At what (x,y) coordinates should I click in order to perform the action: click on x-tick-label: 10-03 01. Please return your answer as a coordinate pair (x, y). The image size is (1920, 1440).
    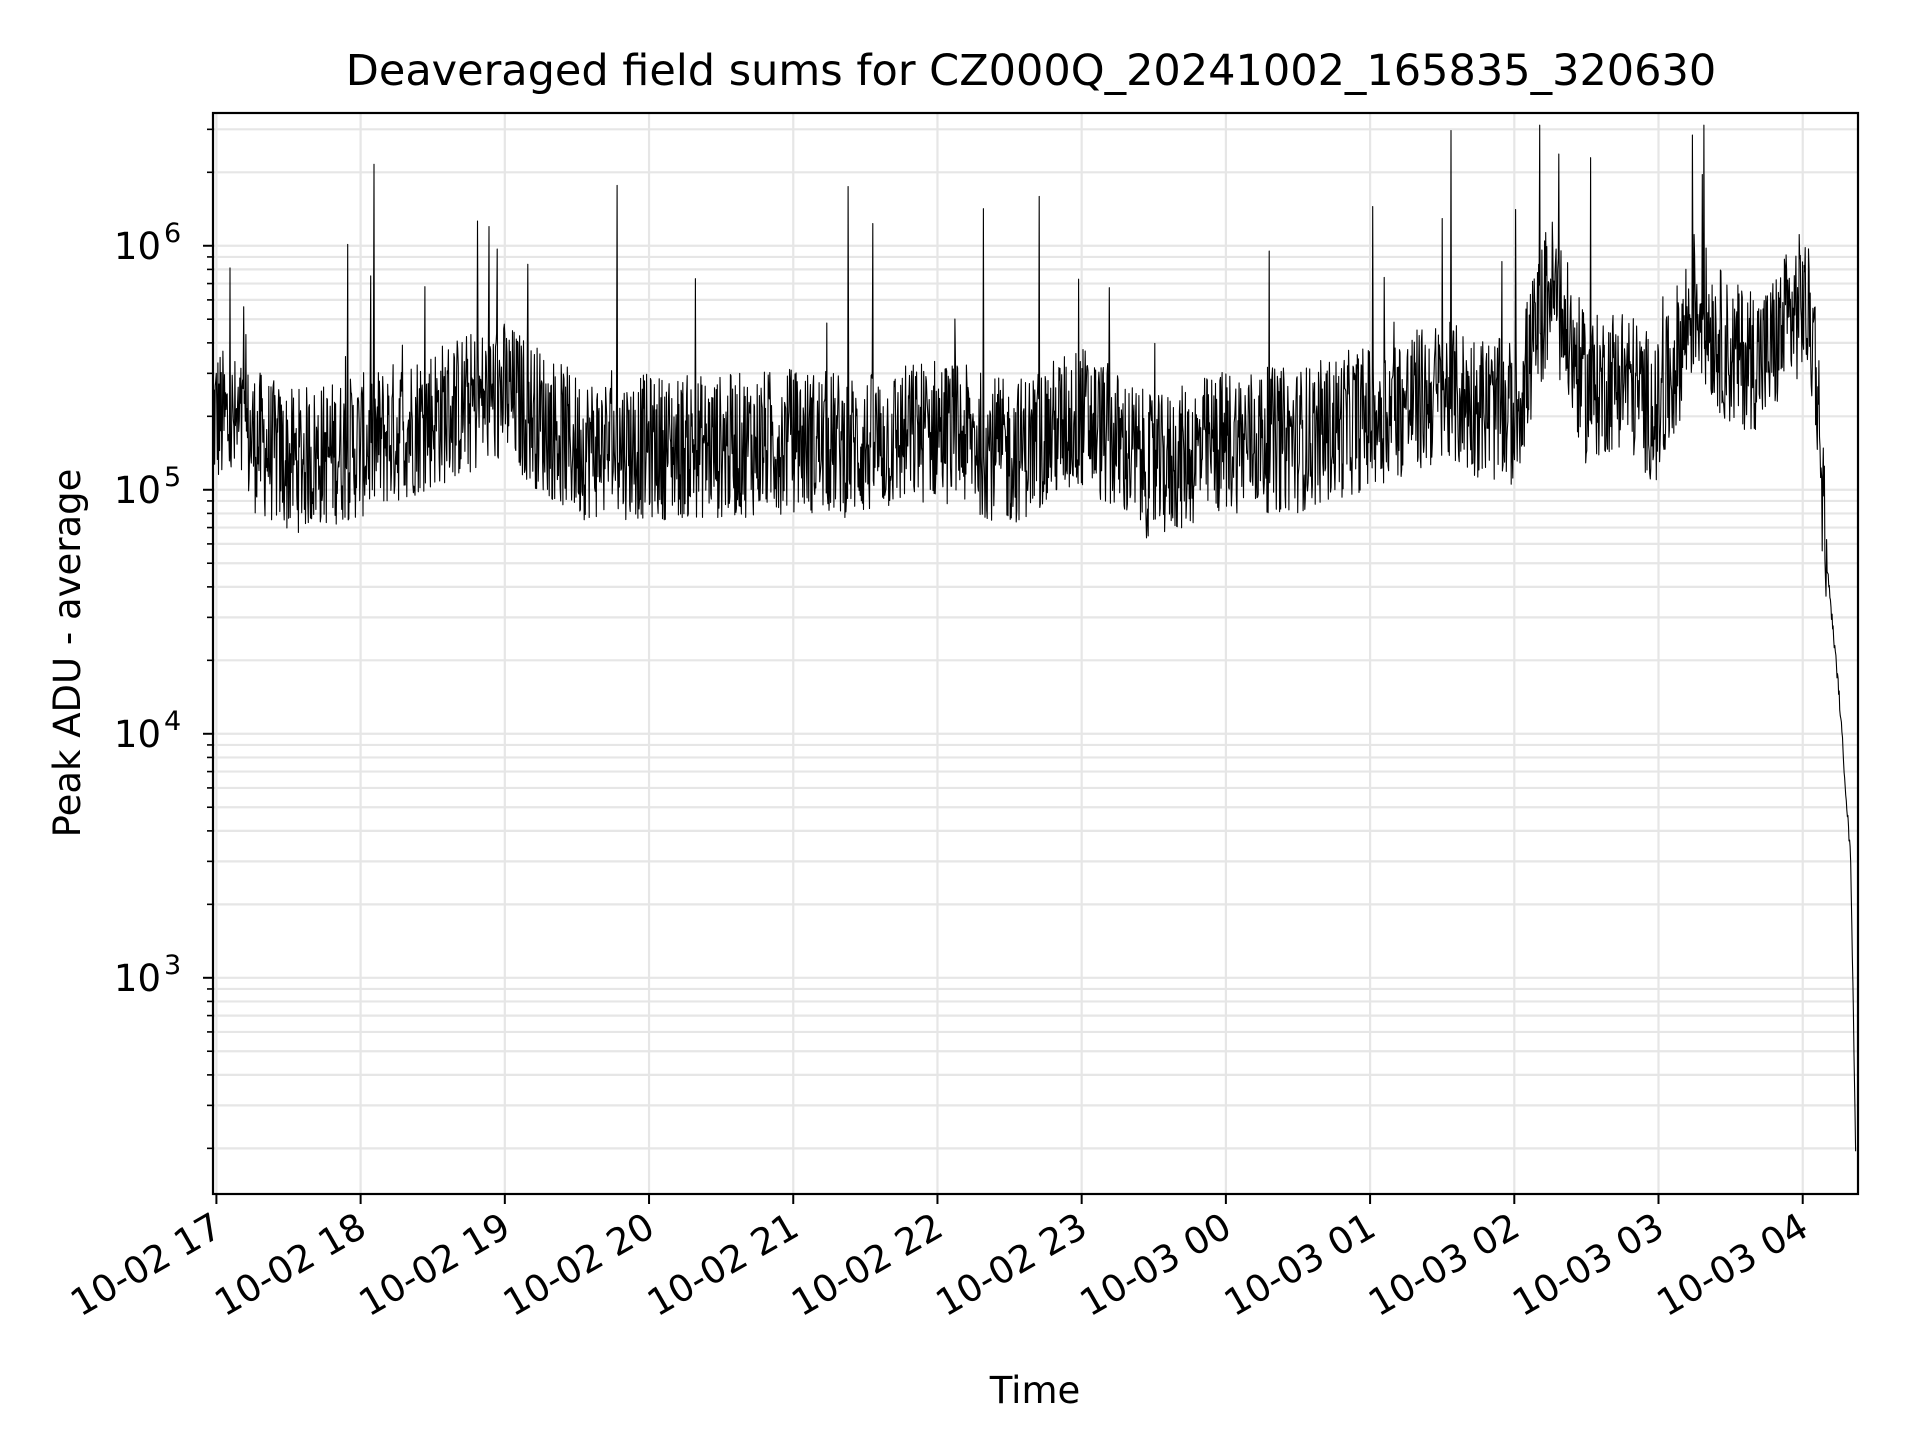
    Looking at the image, I should click on (1300, 1265).